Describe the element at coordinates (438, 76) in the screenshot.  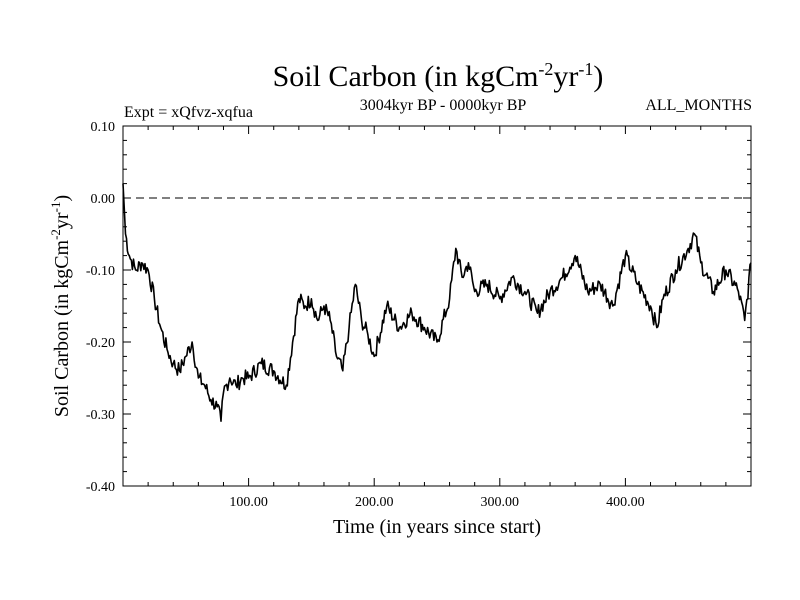
I see `chart-title: Soil Carbon (in kgCm-2yr-1)` at that location.